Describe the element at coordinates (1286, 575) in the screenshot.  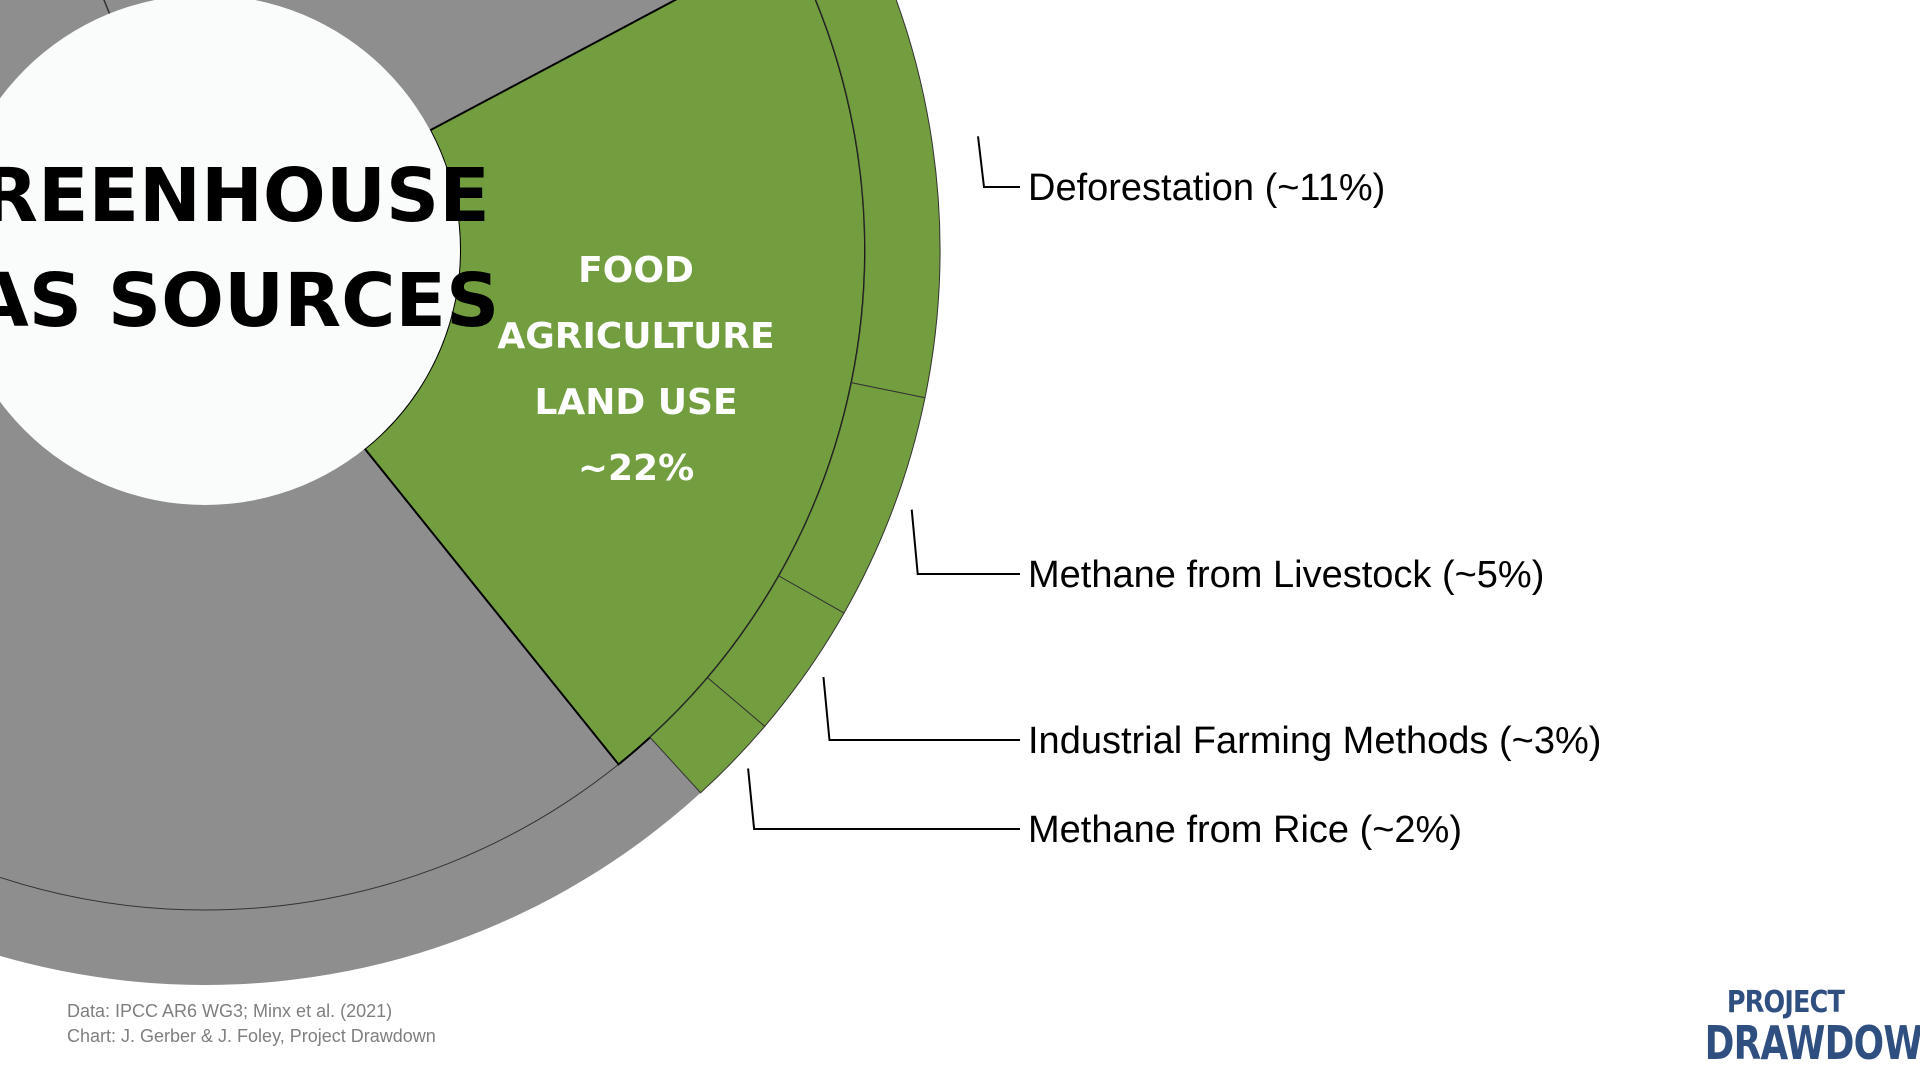
I see `callout-label-2: Methane from Livestock (~5%)` at that location.